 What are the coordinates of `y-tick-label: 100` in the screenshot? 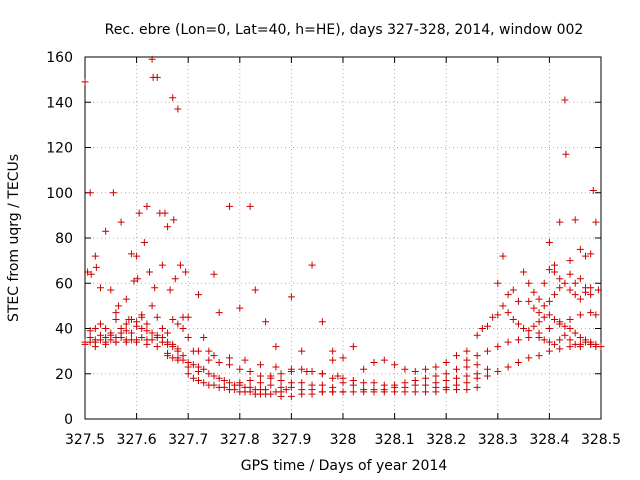 It's located at (59, 194).